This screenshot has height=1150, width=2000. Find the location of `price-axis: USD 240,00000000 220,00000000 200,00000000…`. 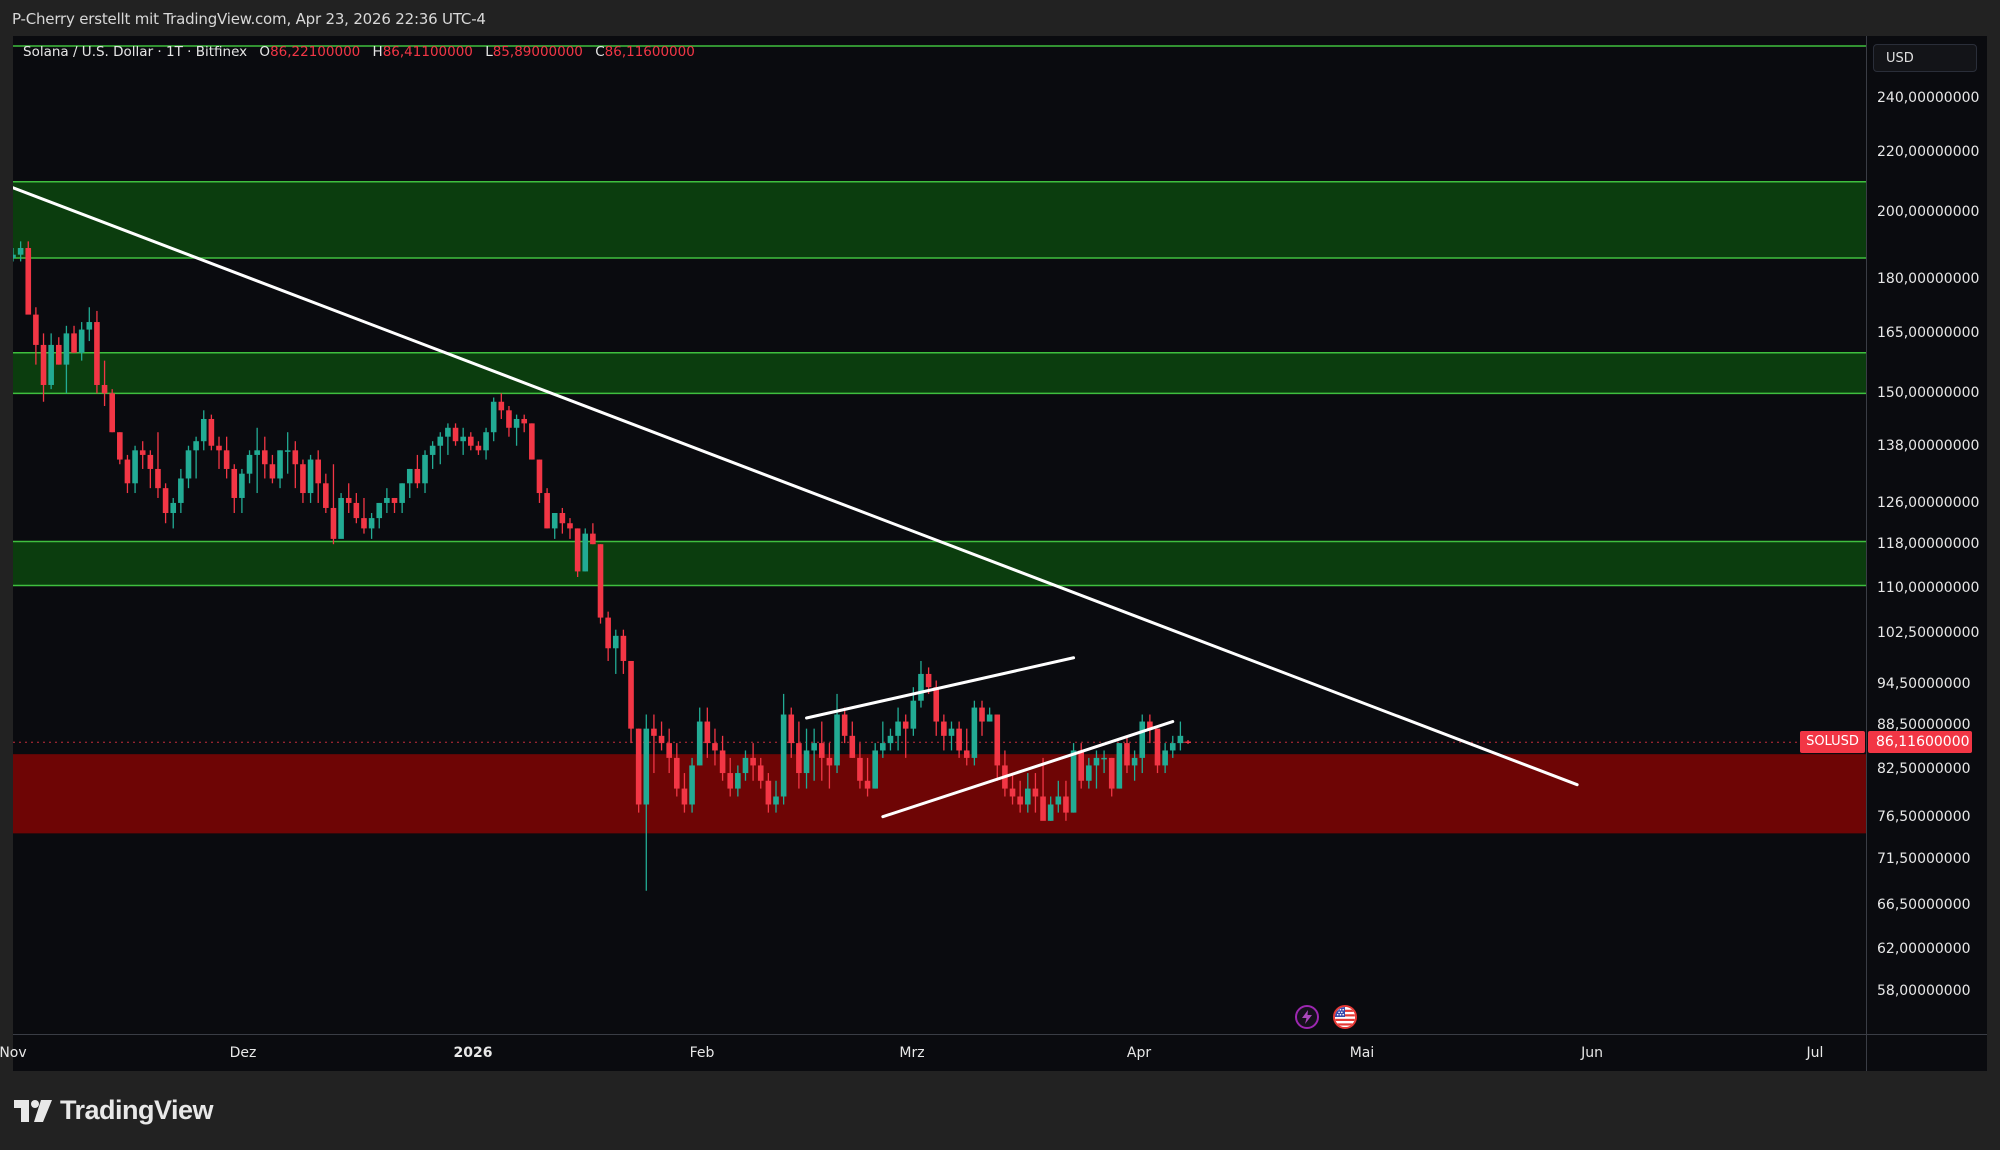

price-axis: USD 240,00000000 220,00000000 200,00000000… is located at coordinates (1926, 535).